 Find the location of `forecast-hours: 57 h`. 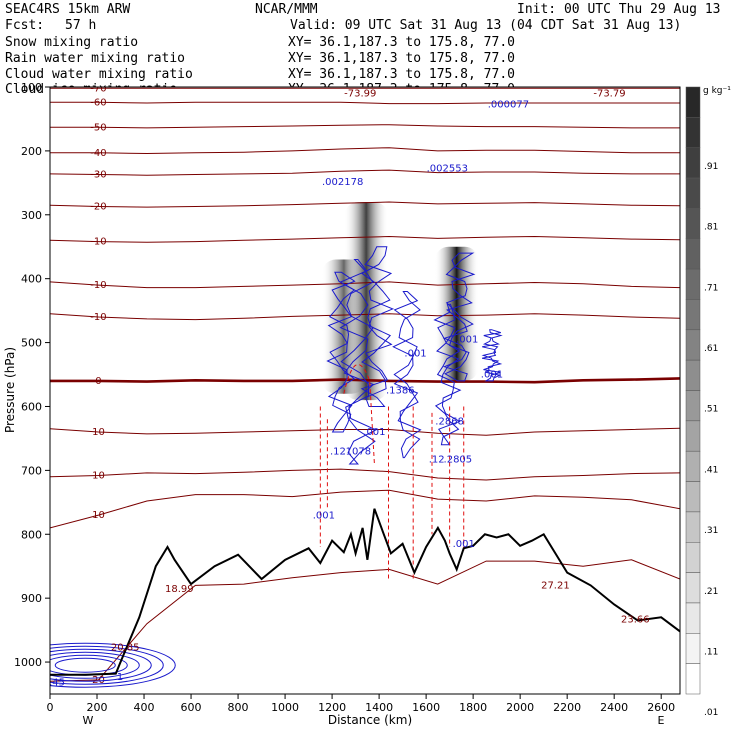

forecast-hours: 57 h is located at coordinates (80, 25).